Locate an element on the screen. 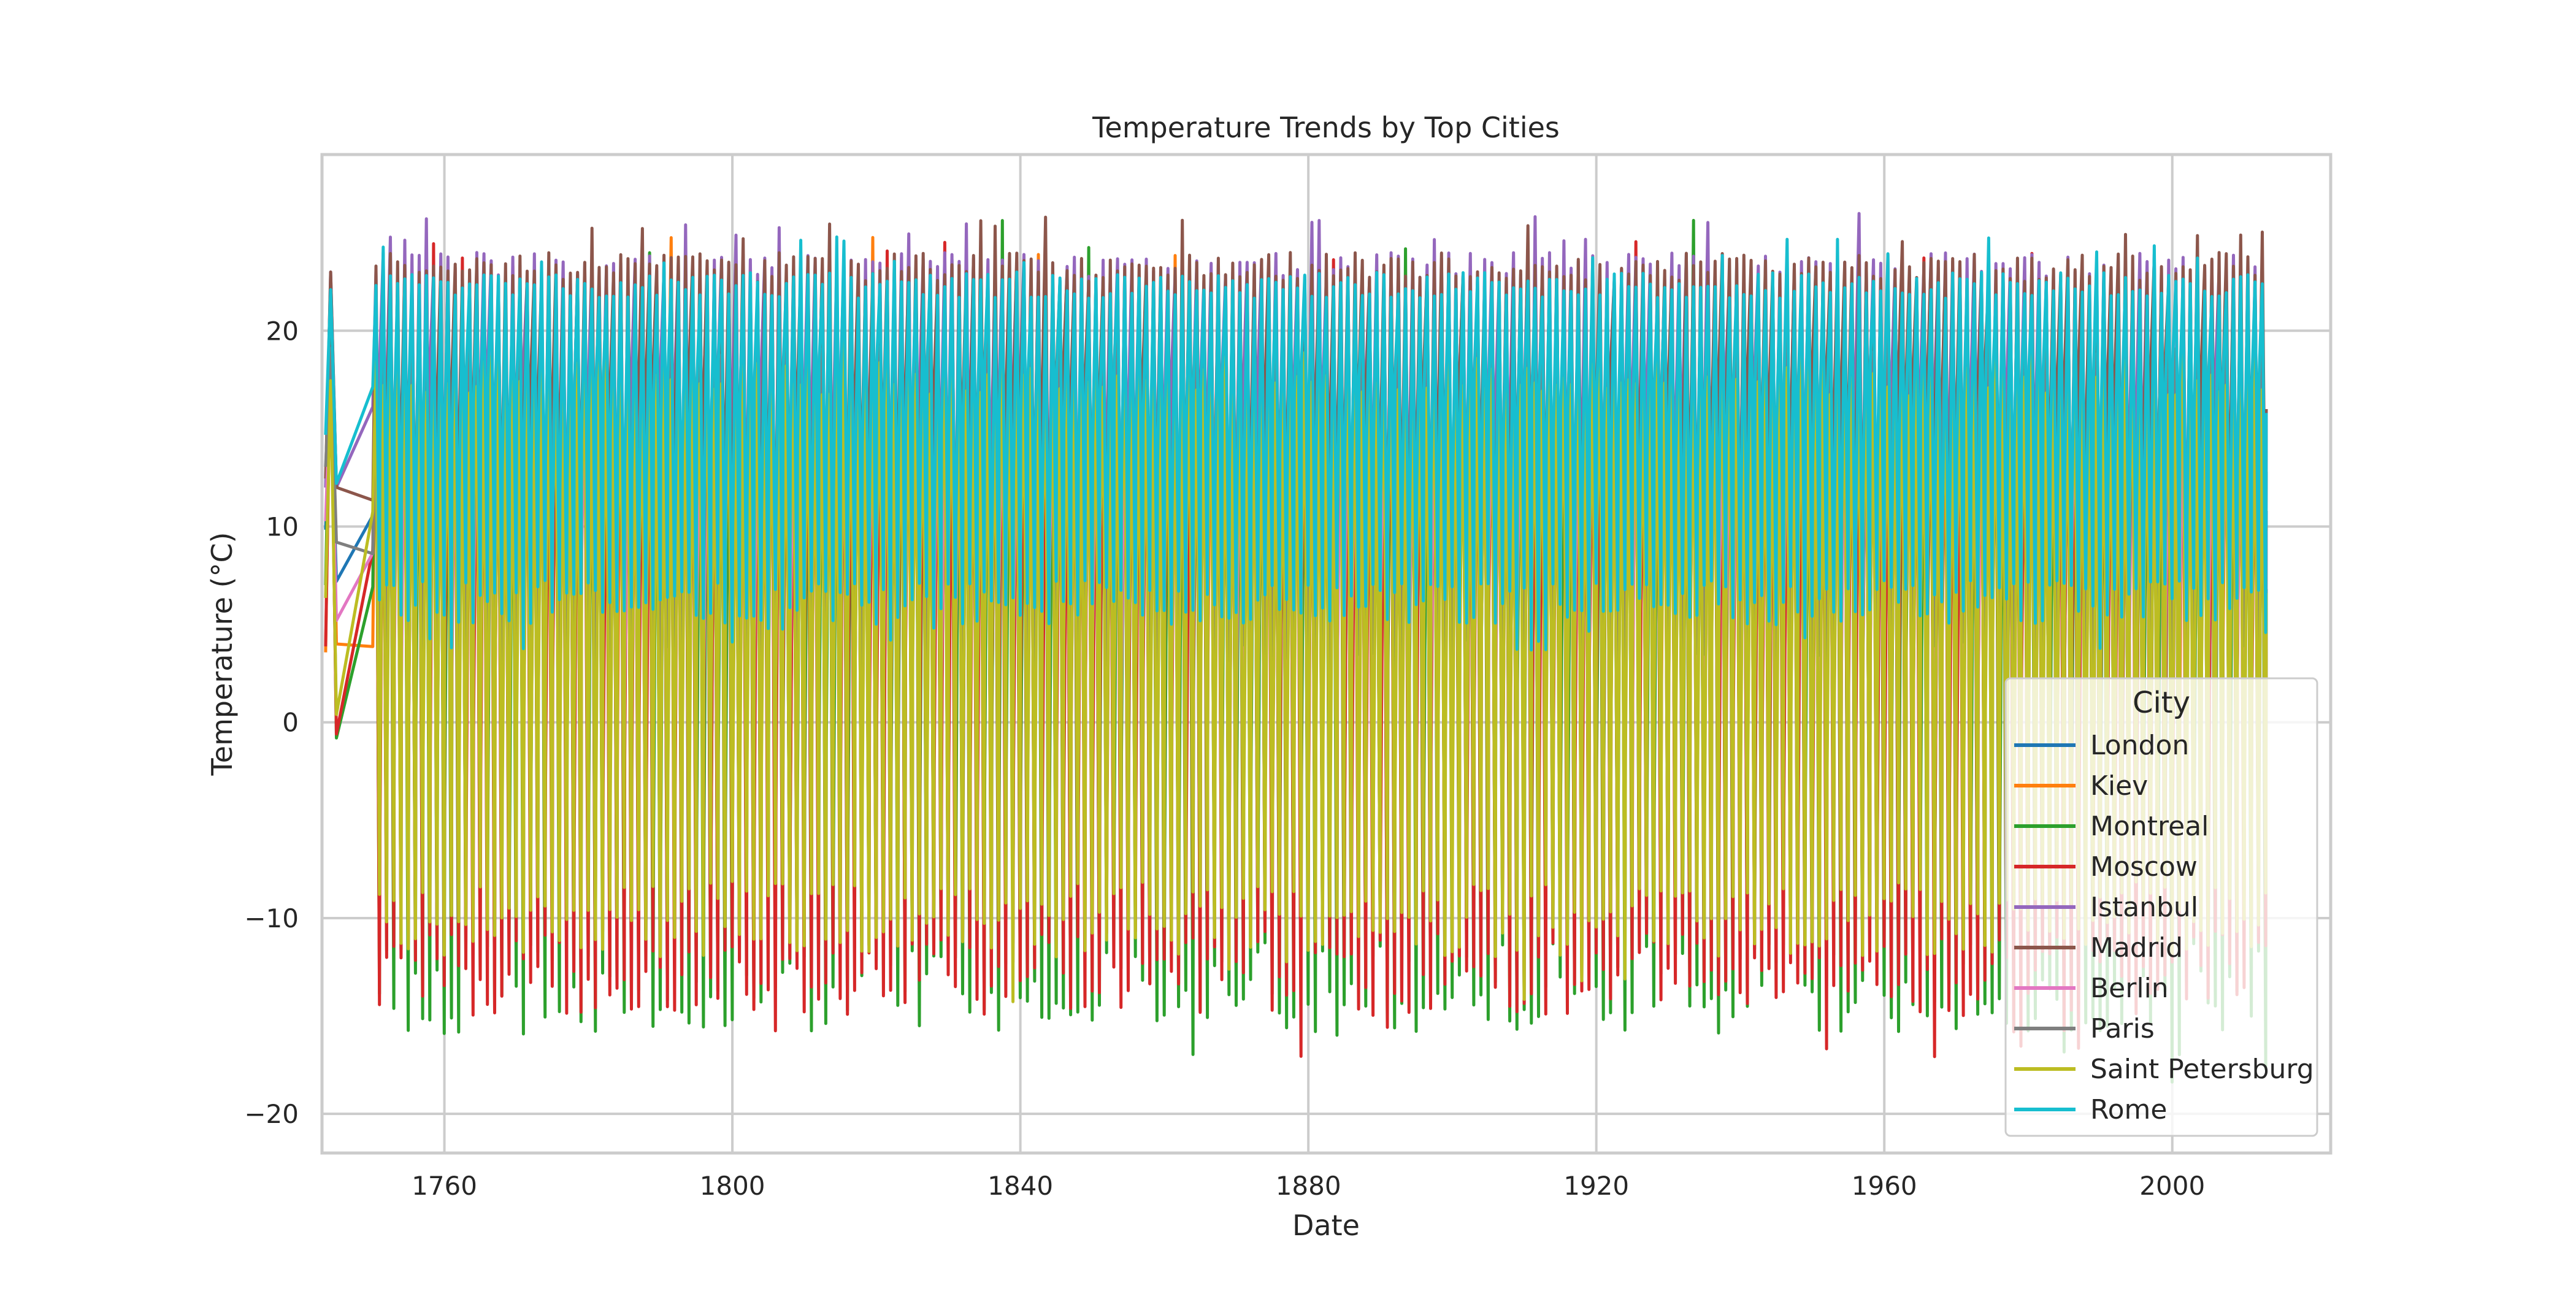 Image resolution: width=2576 pixels, height=1291 pixels. legend-label: Rome is located at coordinates (2128, 1109).